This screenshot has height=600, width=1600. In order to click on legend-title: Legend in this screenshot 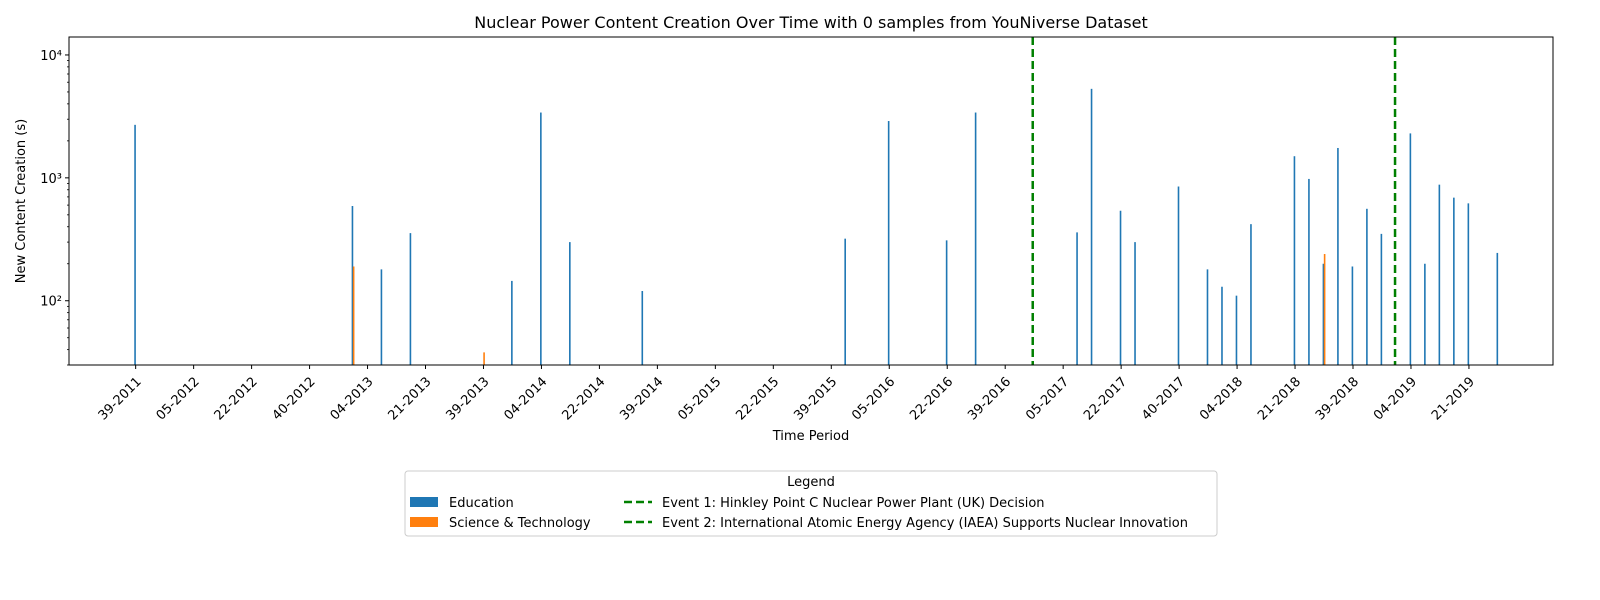, I will do `click(811, 482)`.